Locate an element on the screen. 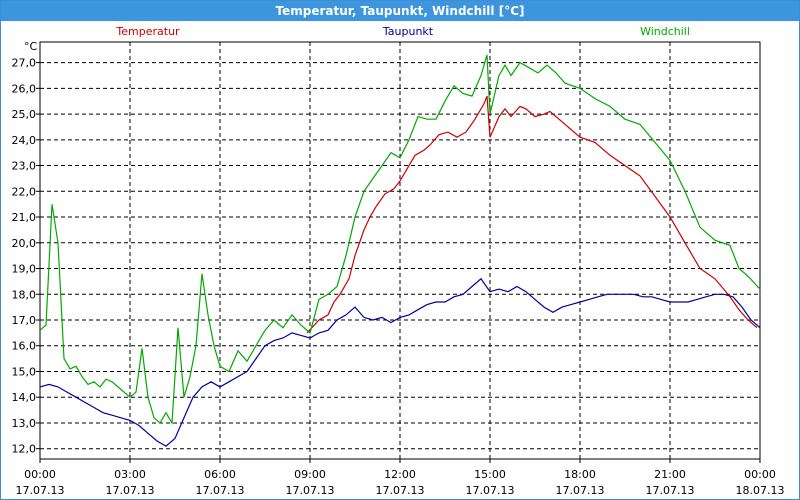 This screenshot has width=800, height=500. chart-title: Temperatur, Taupunkt, Windchill [°C] is located at coordinates (400, 11).